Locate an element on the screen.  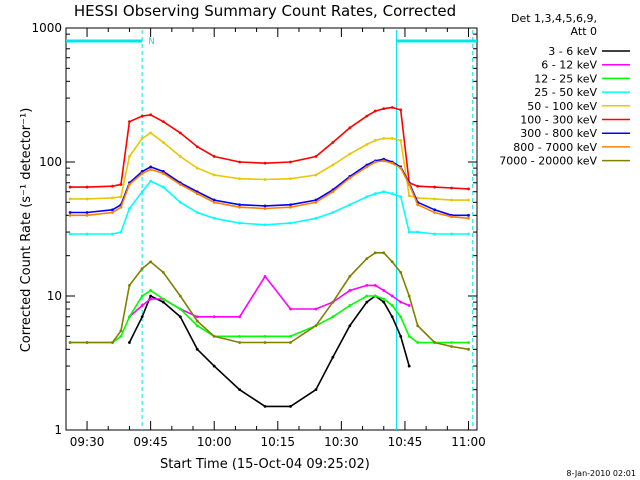
legend-header-line-1: Det 1,3,4,5,6,9, is located at coordinates (554, 18).